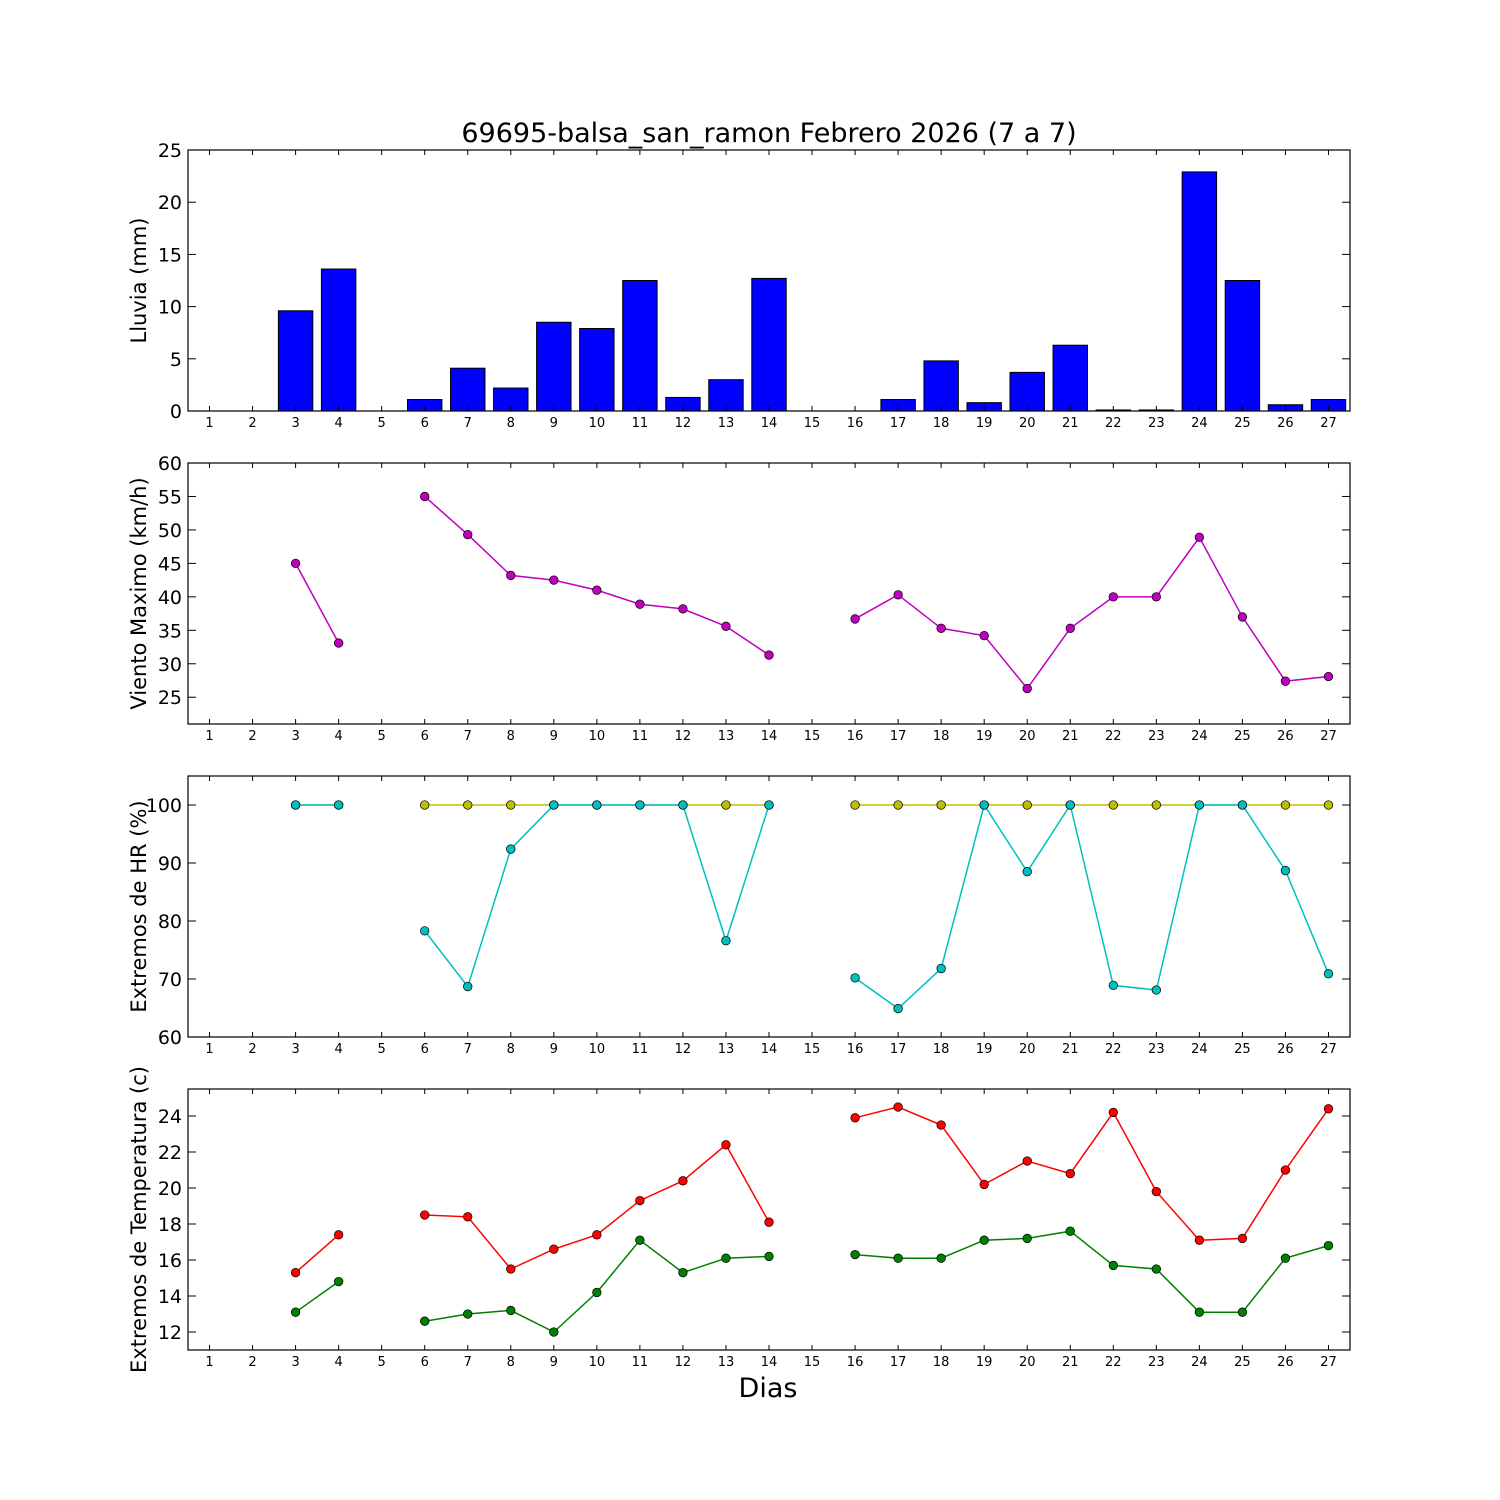 This screenshot has width=1500, height=1500. What do you see at coordinates (170, 531) in the screenshot?
I see `y-tick-label: 50` at bounding box center [170, 531].